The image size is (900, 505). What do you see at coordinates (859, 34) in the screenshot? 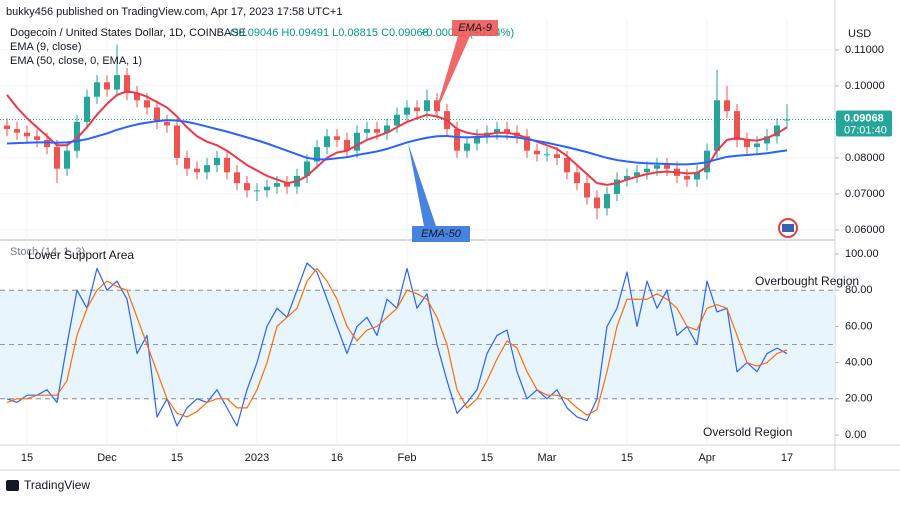
I see `currency-label: USD` at bounding box center [859, 34].